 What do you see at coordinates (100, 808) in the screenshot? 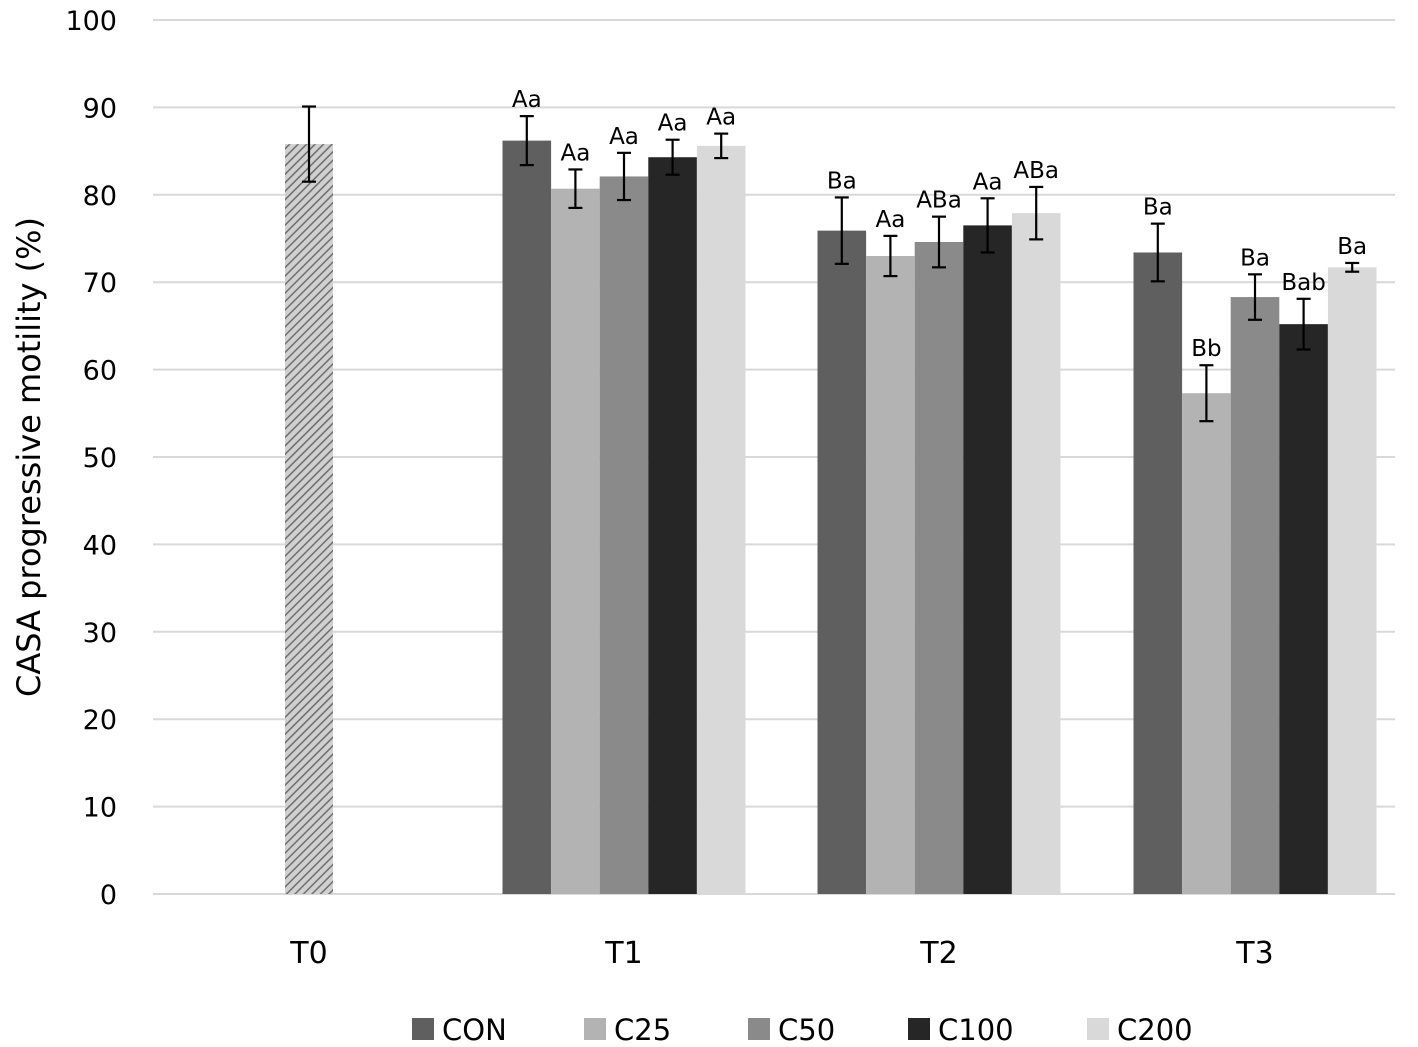
I see `y-tick-label-10: 10` at bounding box center [100, 808].